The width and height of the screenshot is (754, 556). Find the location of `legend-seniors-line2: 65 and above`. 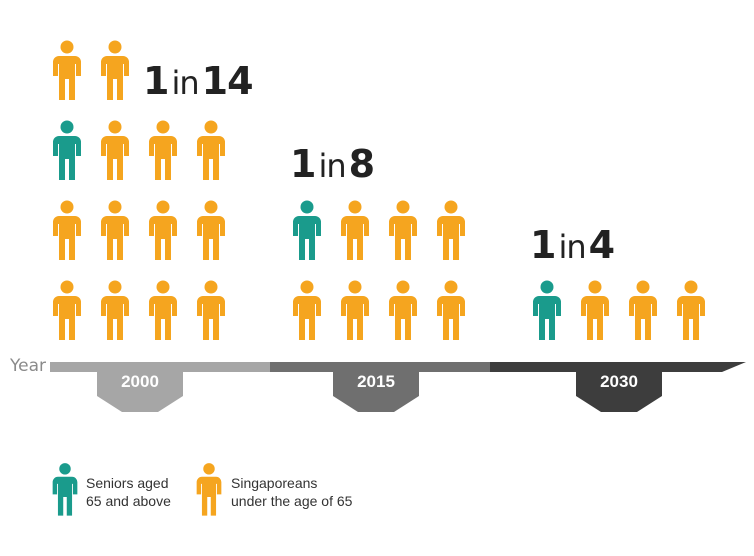

legend-seniors-line2: 65 and above is located at coordinates (128, 501).